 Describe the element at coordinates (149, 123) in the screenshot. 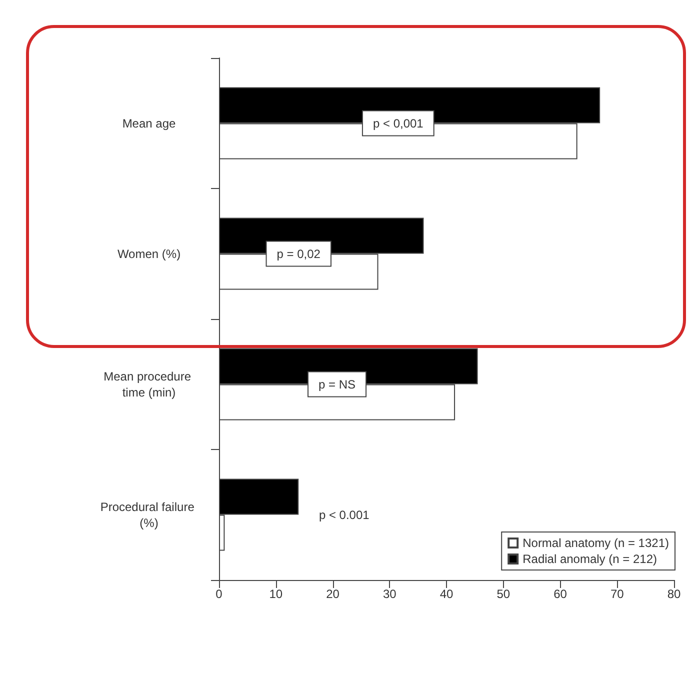

I see `y-tick-label: Mean age` at that location.